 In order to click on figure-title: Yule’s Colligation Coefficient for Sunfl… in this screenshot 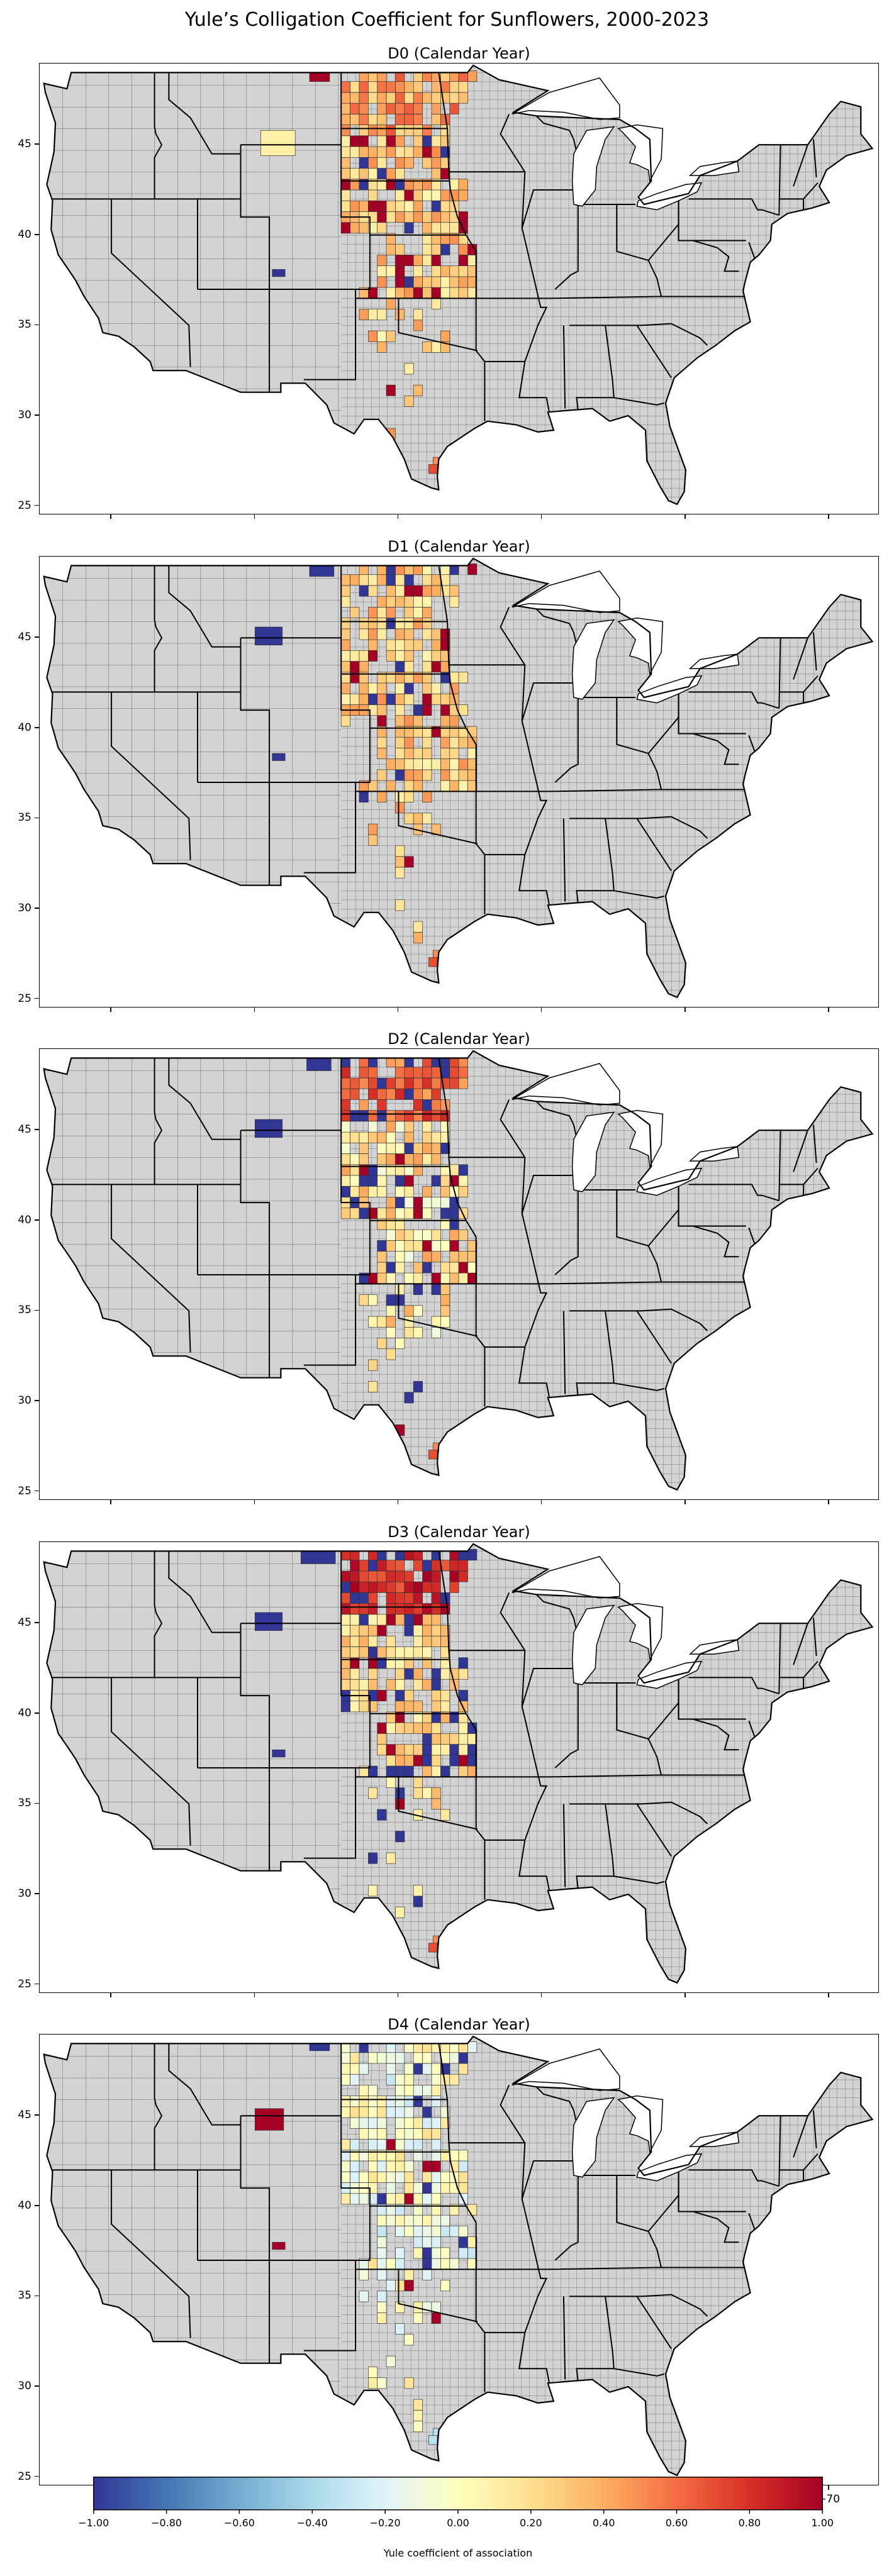, I will do `click(447, 20)`.